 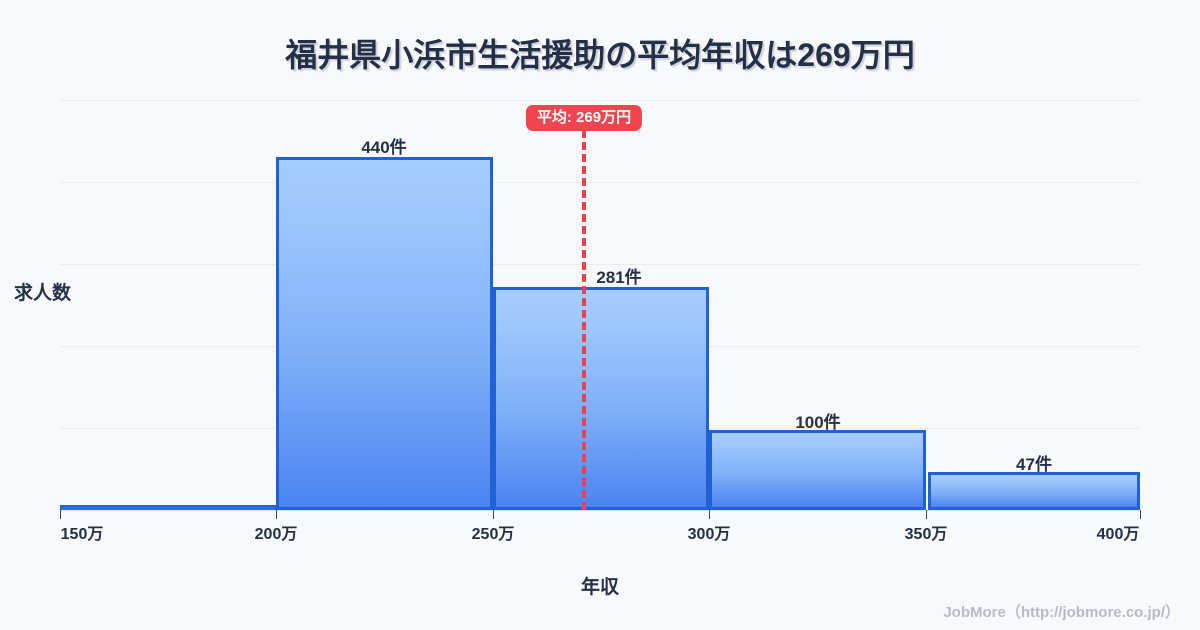 What do you see at coordinates (1034, 464) in the screenshot?
I see `bar-value-label: 47件` at bounding box center [1034, 464].